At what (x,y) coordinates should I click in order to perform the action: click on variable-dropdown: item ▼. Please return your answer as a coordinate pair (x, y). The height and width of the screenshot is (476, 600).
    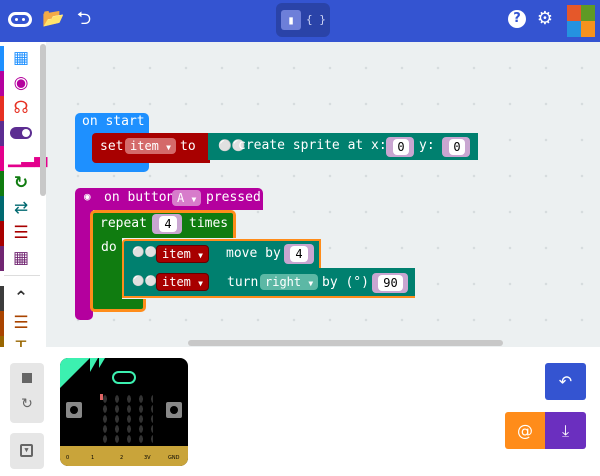
    Looking at the image, I should click on (150, 146).